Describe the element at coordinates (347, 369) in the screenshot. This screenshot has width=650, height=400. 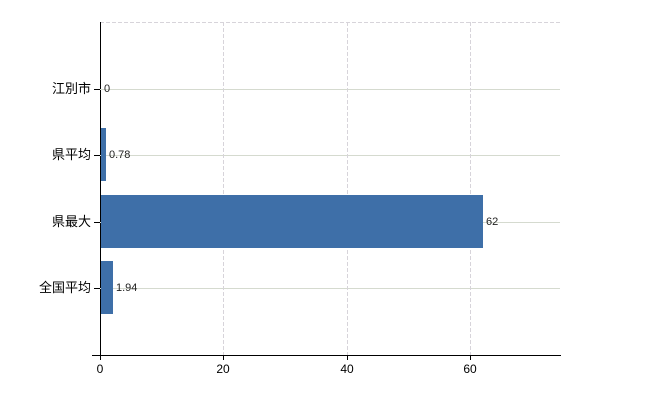
I see `x-tick-label: 40` at that location.